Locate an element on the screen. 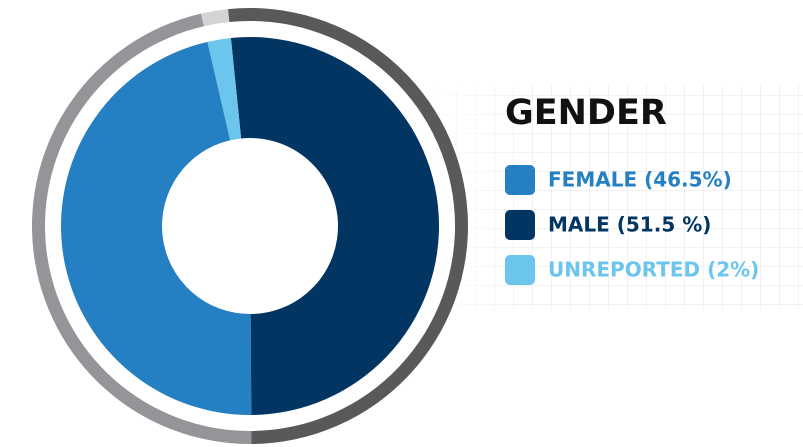 The image size is (803, 447). legend-label: MALE (51.5 %) is located at coordinates (629, 225).